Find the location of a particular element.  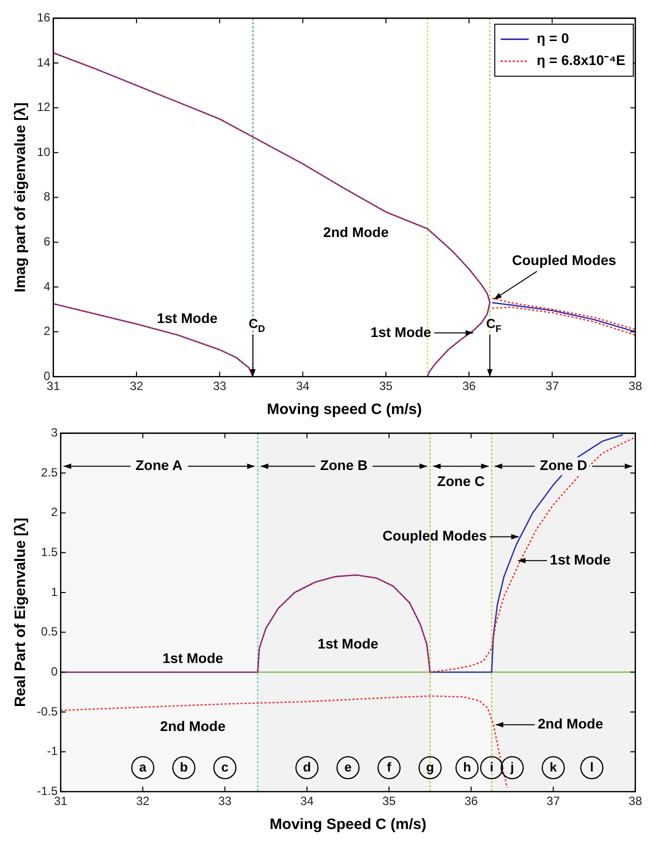

annotation: b is located at coordinates (184, 766).